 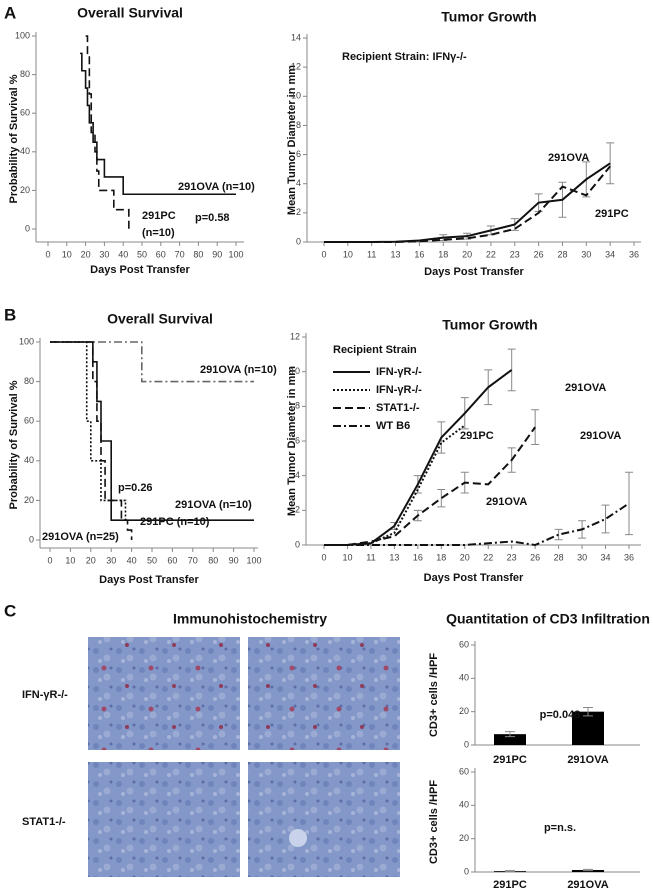 I want to click on x-tick-label: 20, so click(x=465, y=557).